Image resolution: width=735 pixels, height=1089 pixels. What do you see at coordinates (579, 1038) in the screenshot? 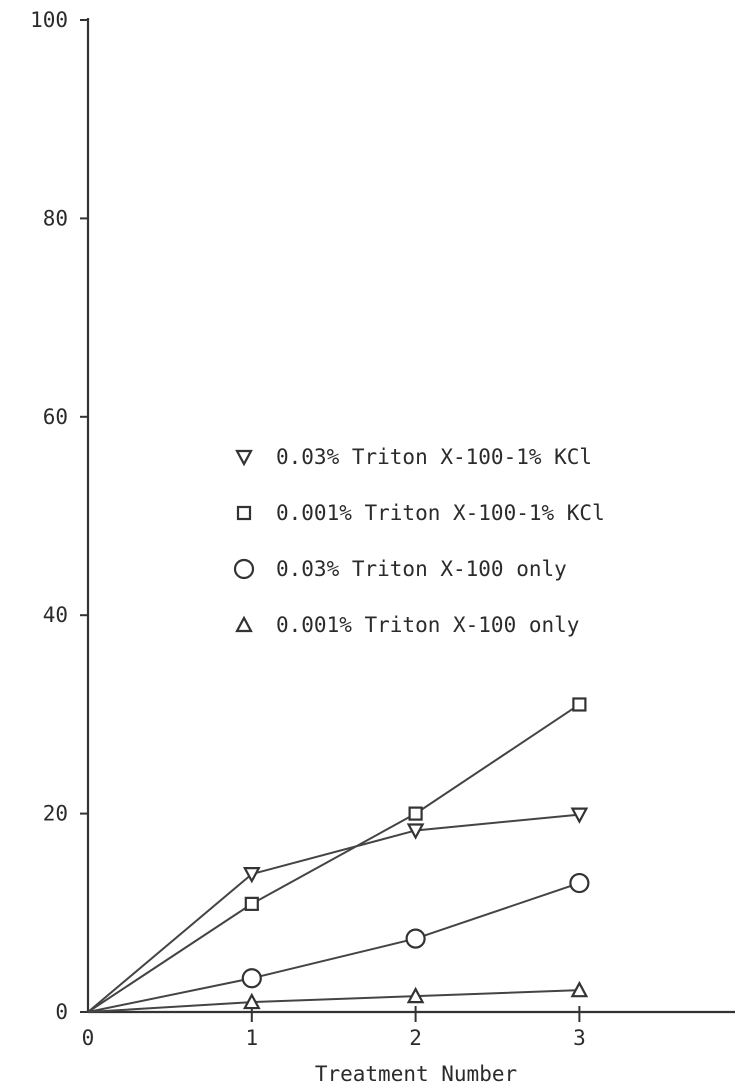
I see `x-tick-label: 3` at bounding box center [579, 1038].